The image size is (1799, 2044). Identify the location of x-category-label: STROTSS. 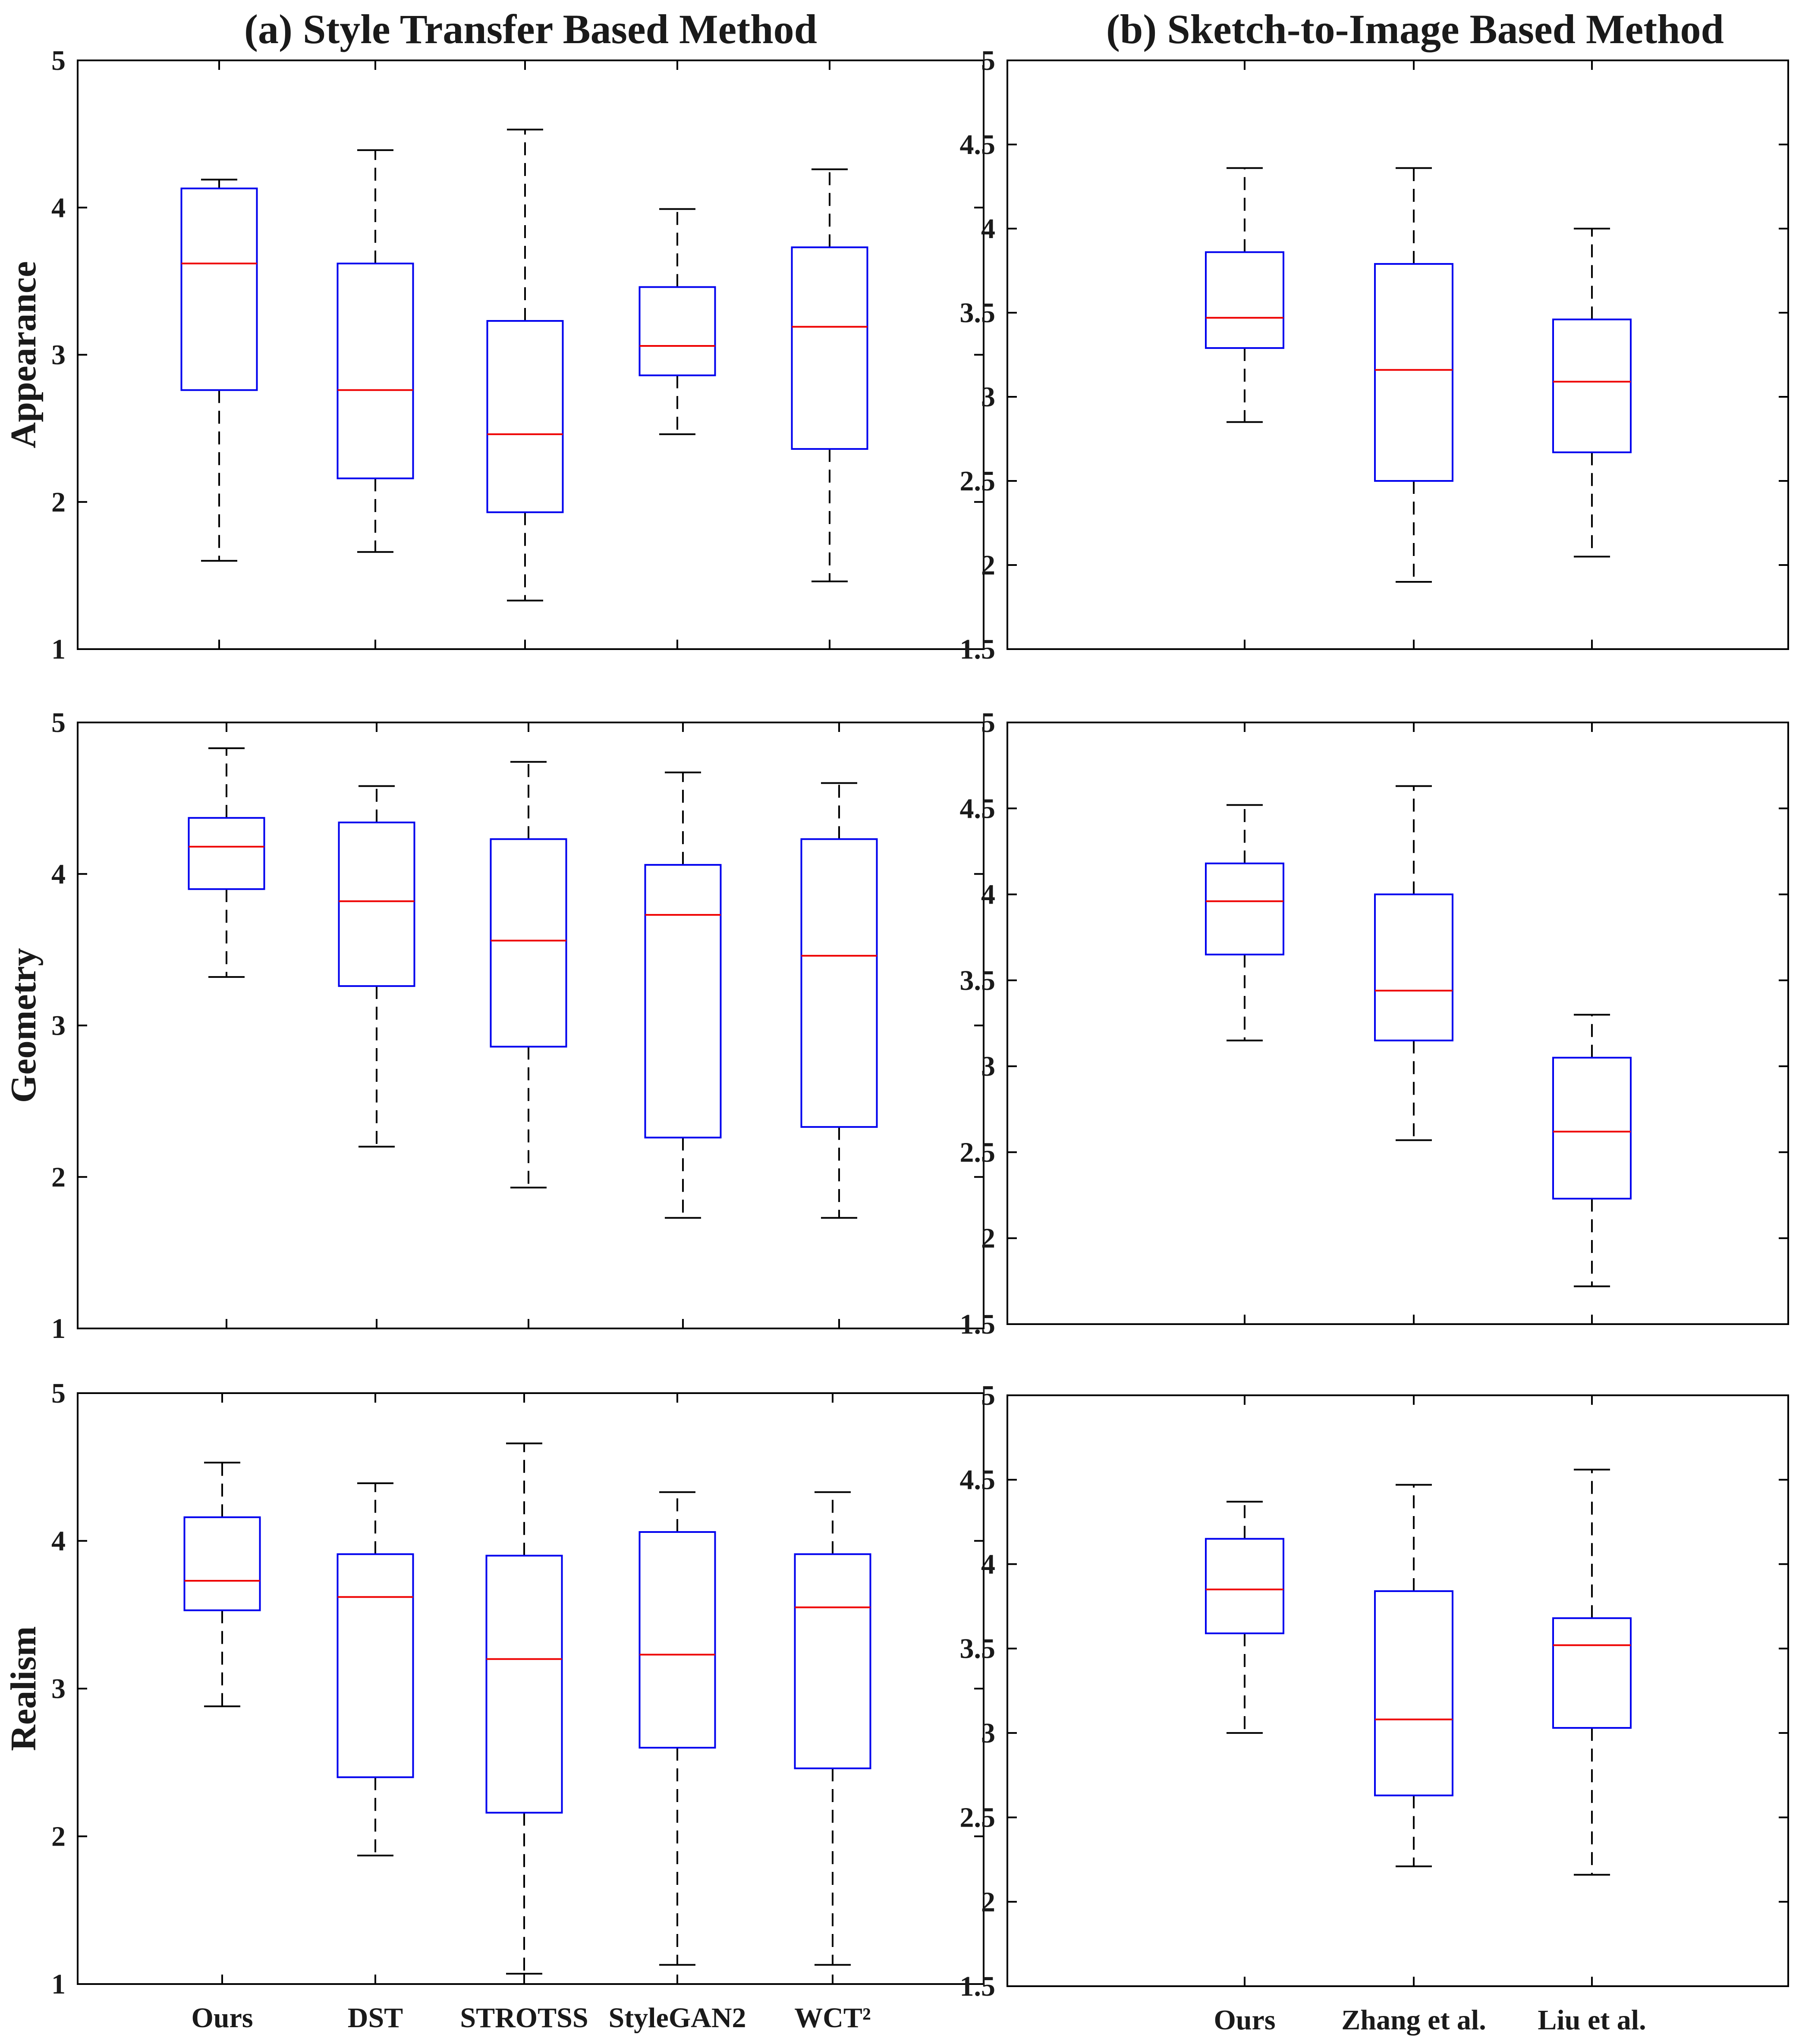
(524, 2018).